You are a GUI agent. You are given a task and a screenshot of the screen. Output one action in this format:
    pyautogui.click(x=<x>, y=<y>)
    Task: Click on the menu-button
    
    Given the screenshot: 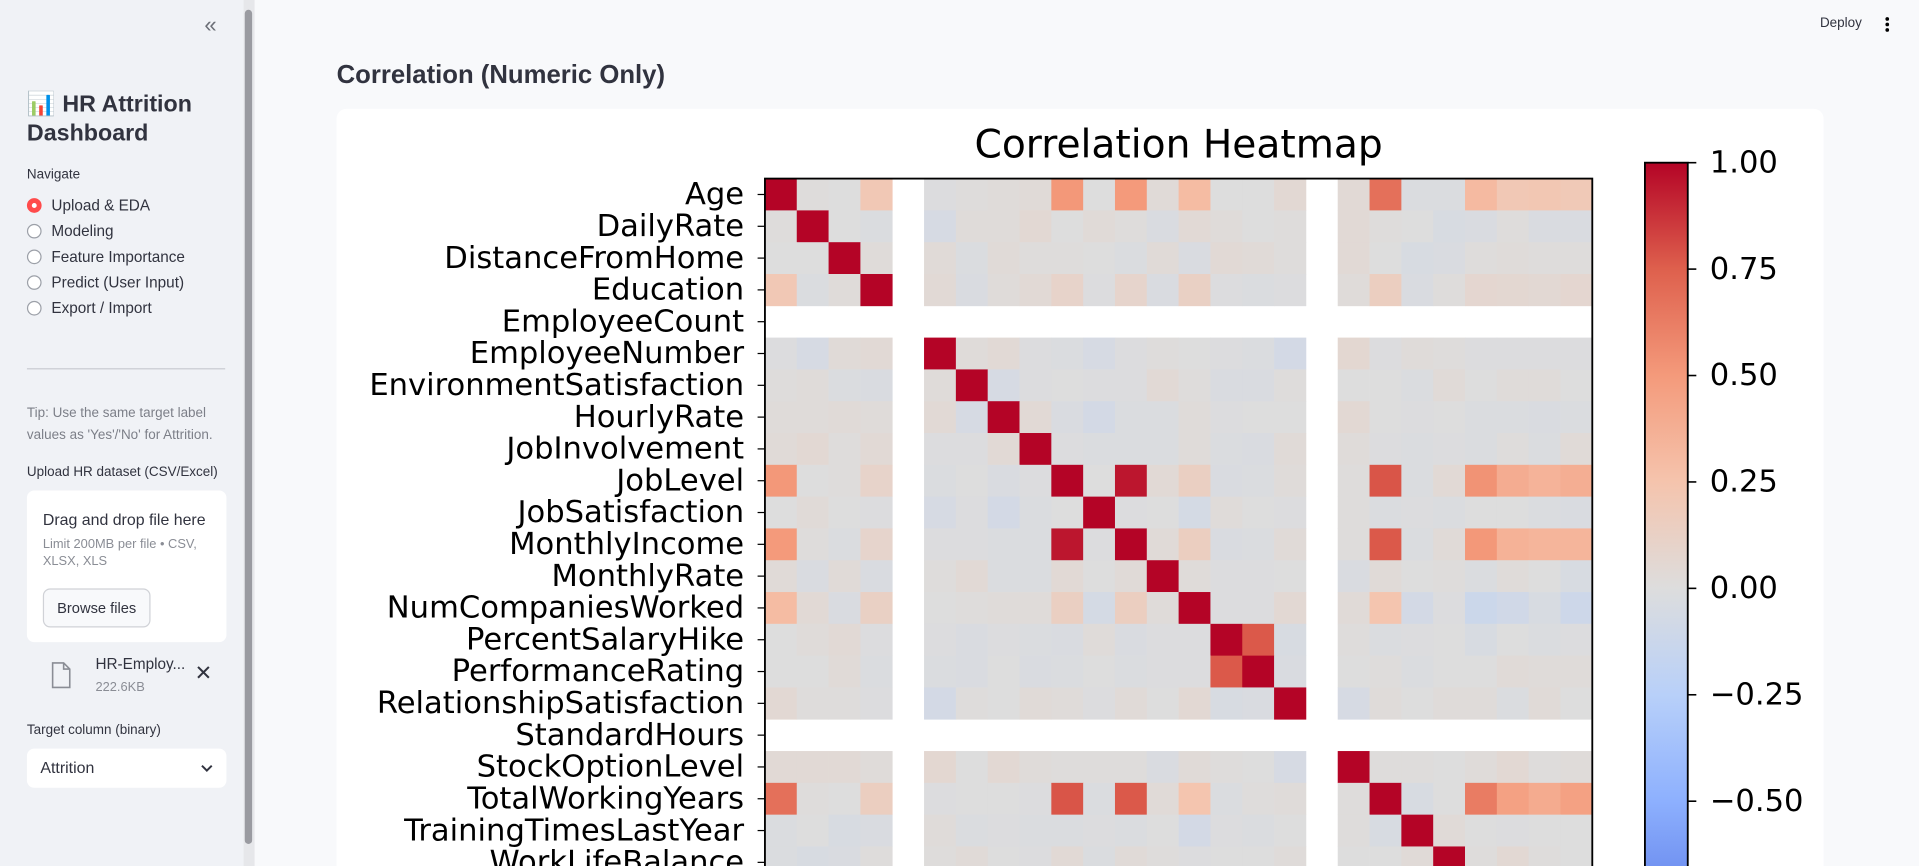 What is the action you would take?
    pyautogui.click(x=1887, y=24)
    